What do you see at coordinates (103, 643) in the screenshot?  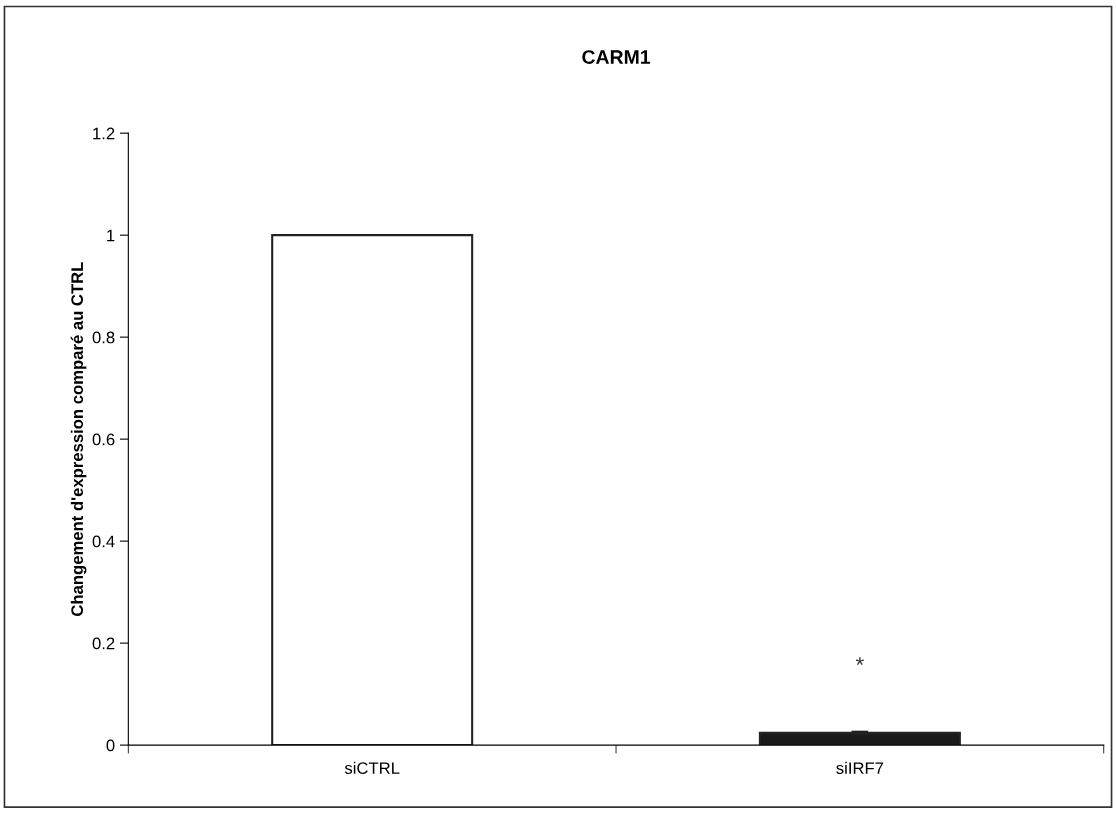 I see `y-tick-label: 0.2` at bounding box center [103, 643].